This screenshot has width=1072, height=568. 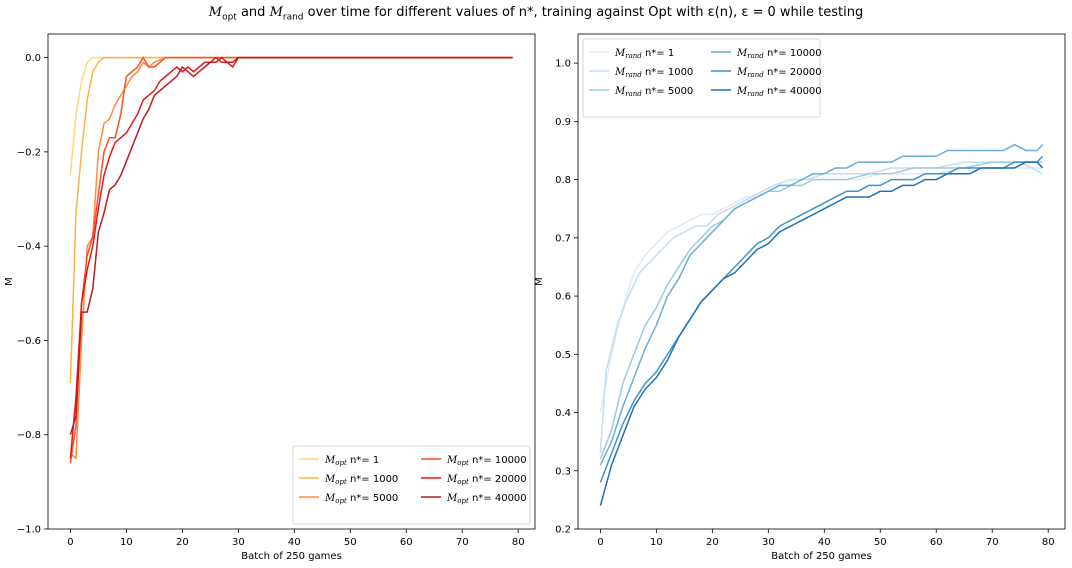 I want to click on legend-label: Mopt n*= 10000, so click(x=486, y=461).